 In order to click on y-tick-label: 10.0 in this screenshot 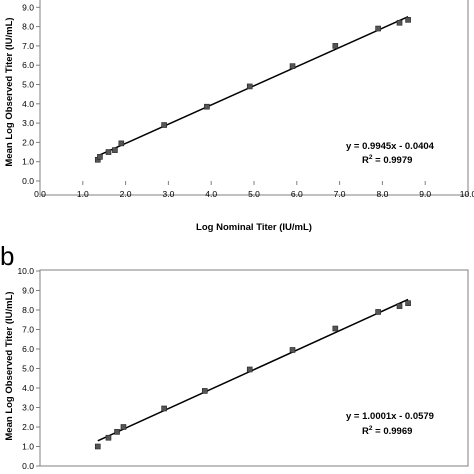, I will do `click(25, 271)`.